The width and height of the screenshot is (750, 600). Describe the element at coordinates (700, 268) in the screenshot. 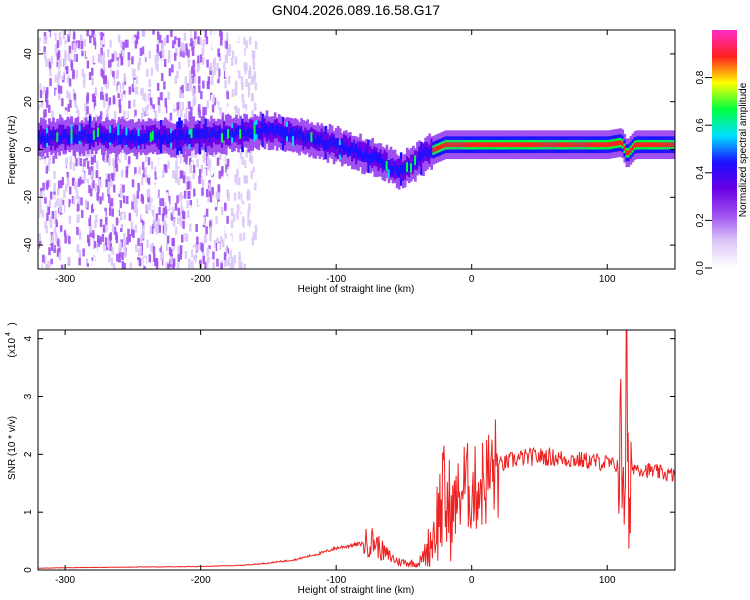

I see `colorbar-tick-label: 0.0` at that location.